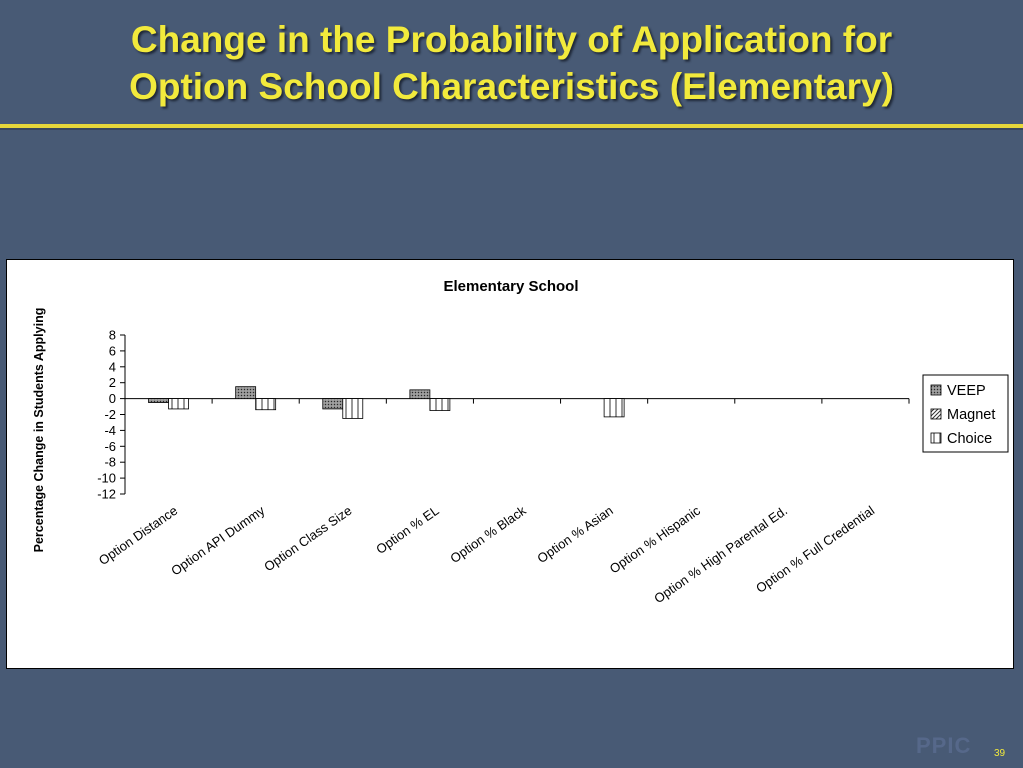 The height and width of the screenshot is (768, 1023). What do you see at coordinates (110, 430) in the screenshot?
I see `y-tick-label: -4` at bounding box center [110, 430].